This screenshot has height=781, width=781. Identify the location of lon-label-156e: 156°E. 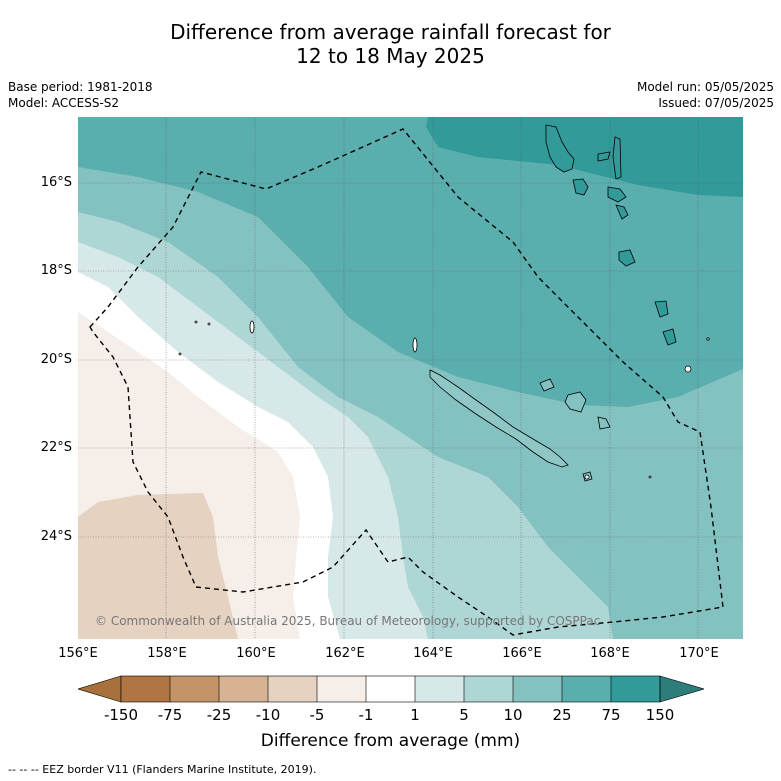
(78, 653).